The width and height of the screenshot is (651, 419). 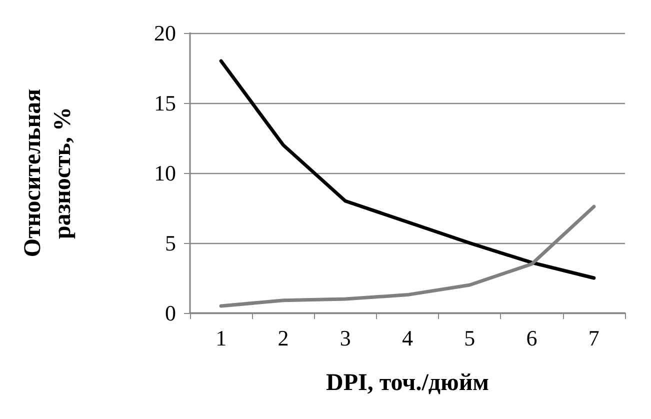 What do you see at coordinates (408, 383) in the screenshot?
I see `x-axis-title: DPI, точ./дюйм` at bounding box center [408, 383].